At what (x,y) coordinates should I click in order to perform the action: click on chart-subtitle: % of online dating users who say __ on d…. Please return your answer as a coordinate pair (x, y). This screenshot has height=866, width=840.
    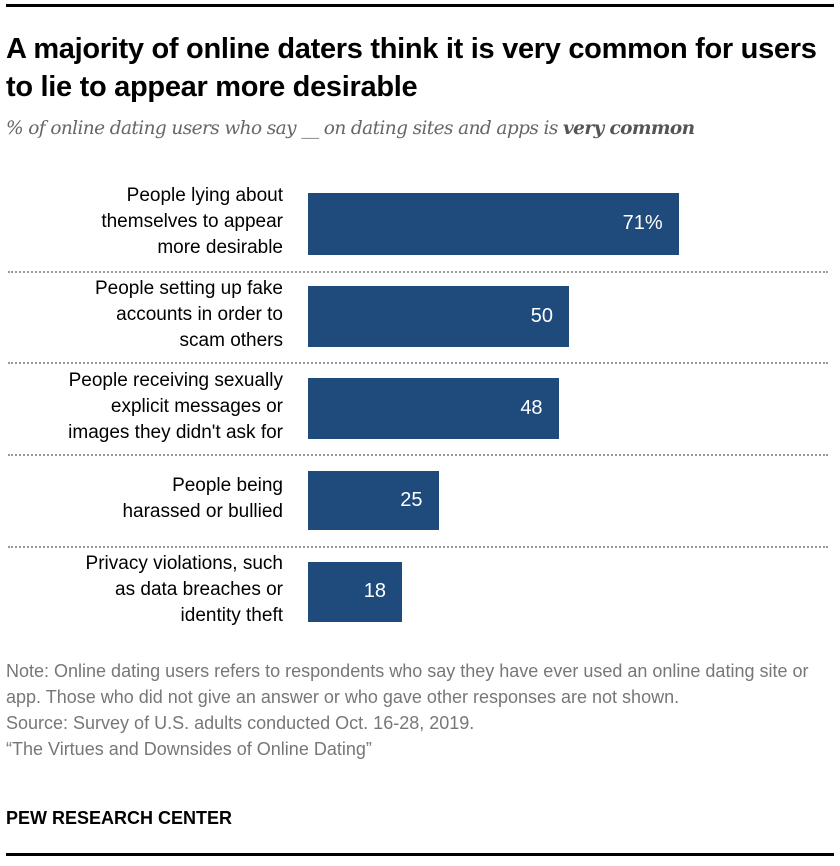
    Looking at the image, I should click on (350, 128).